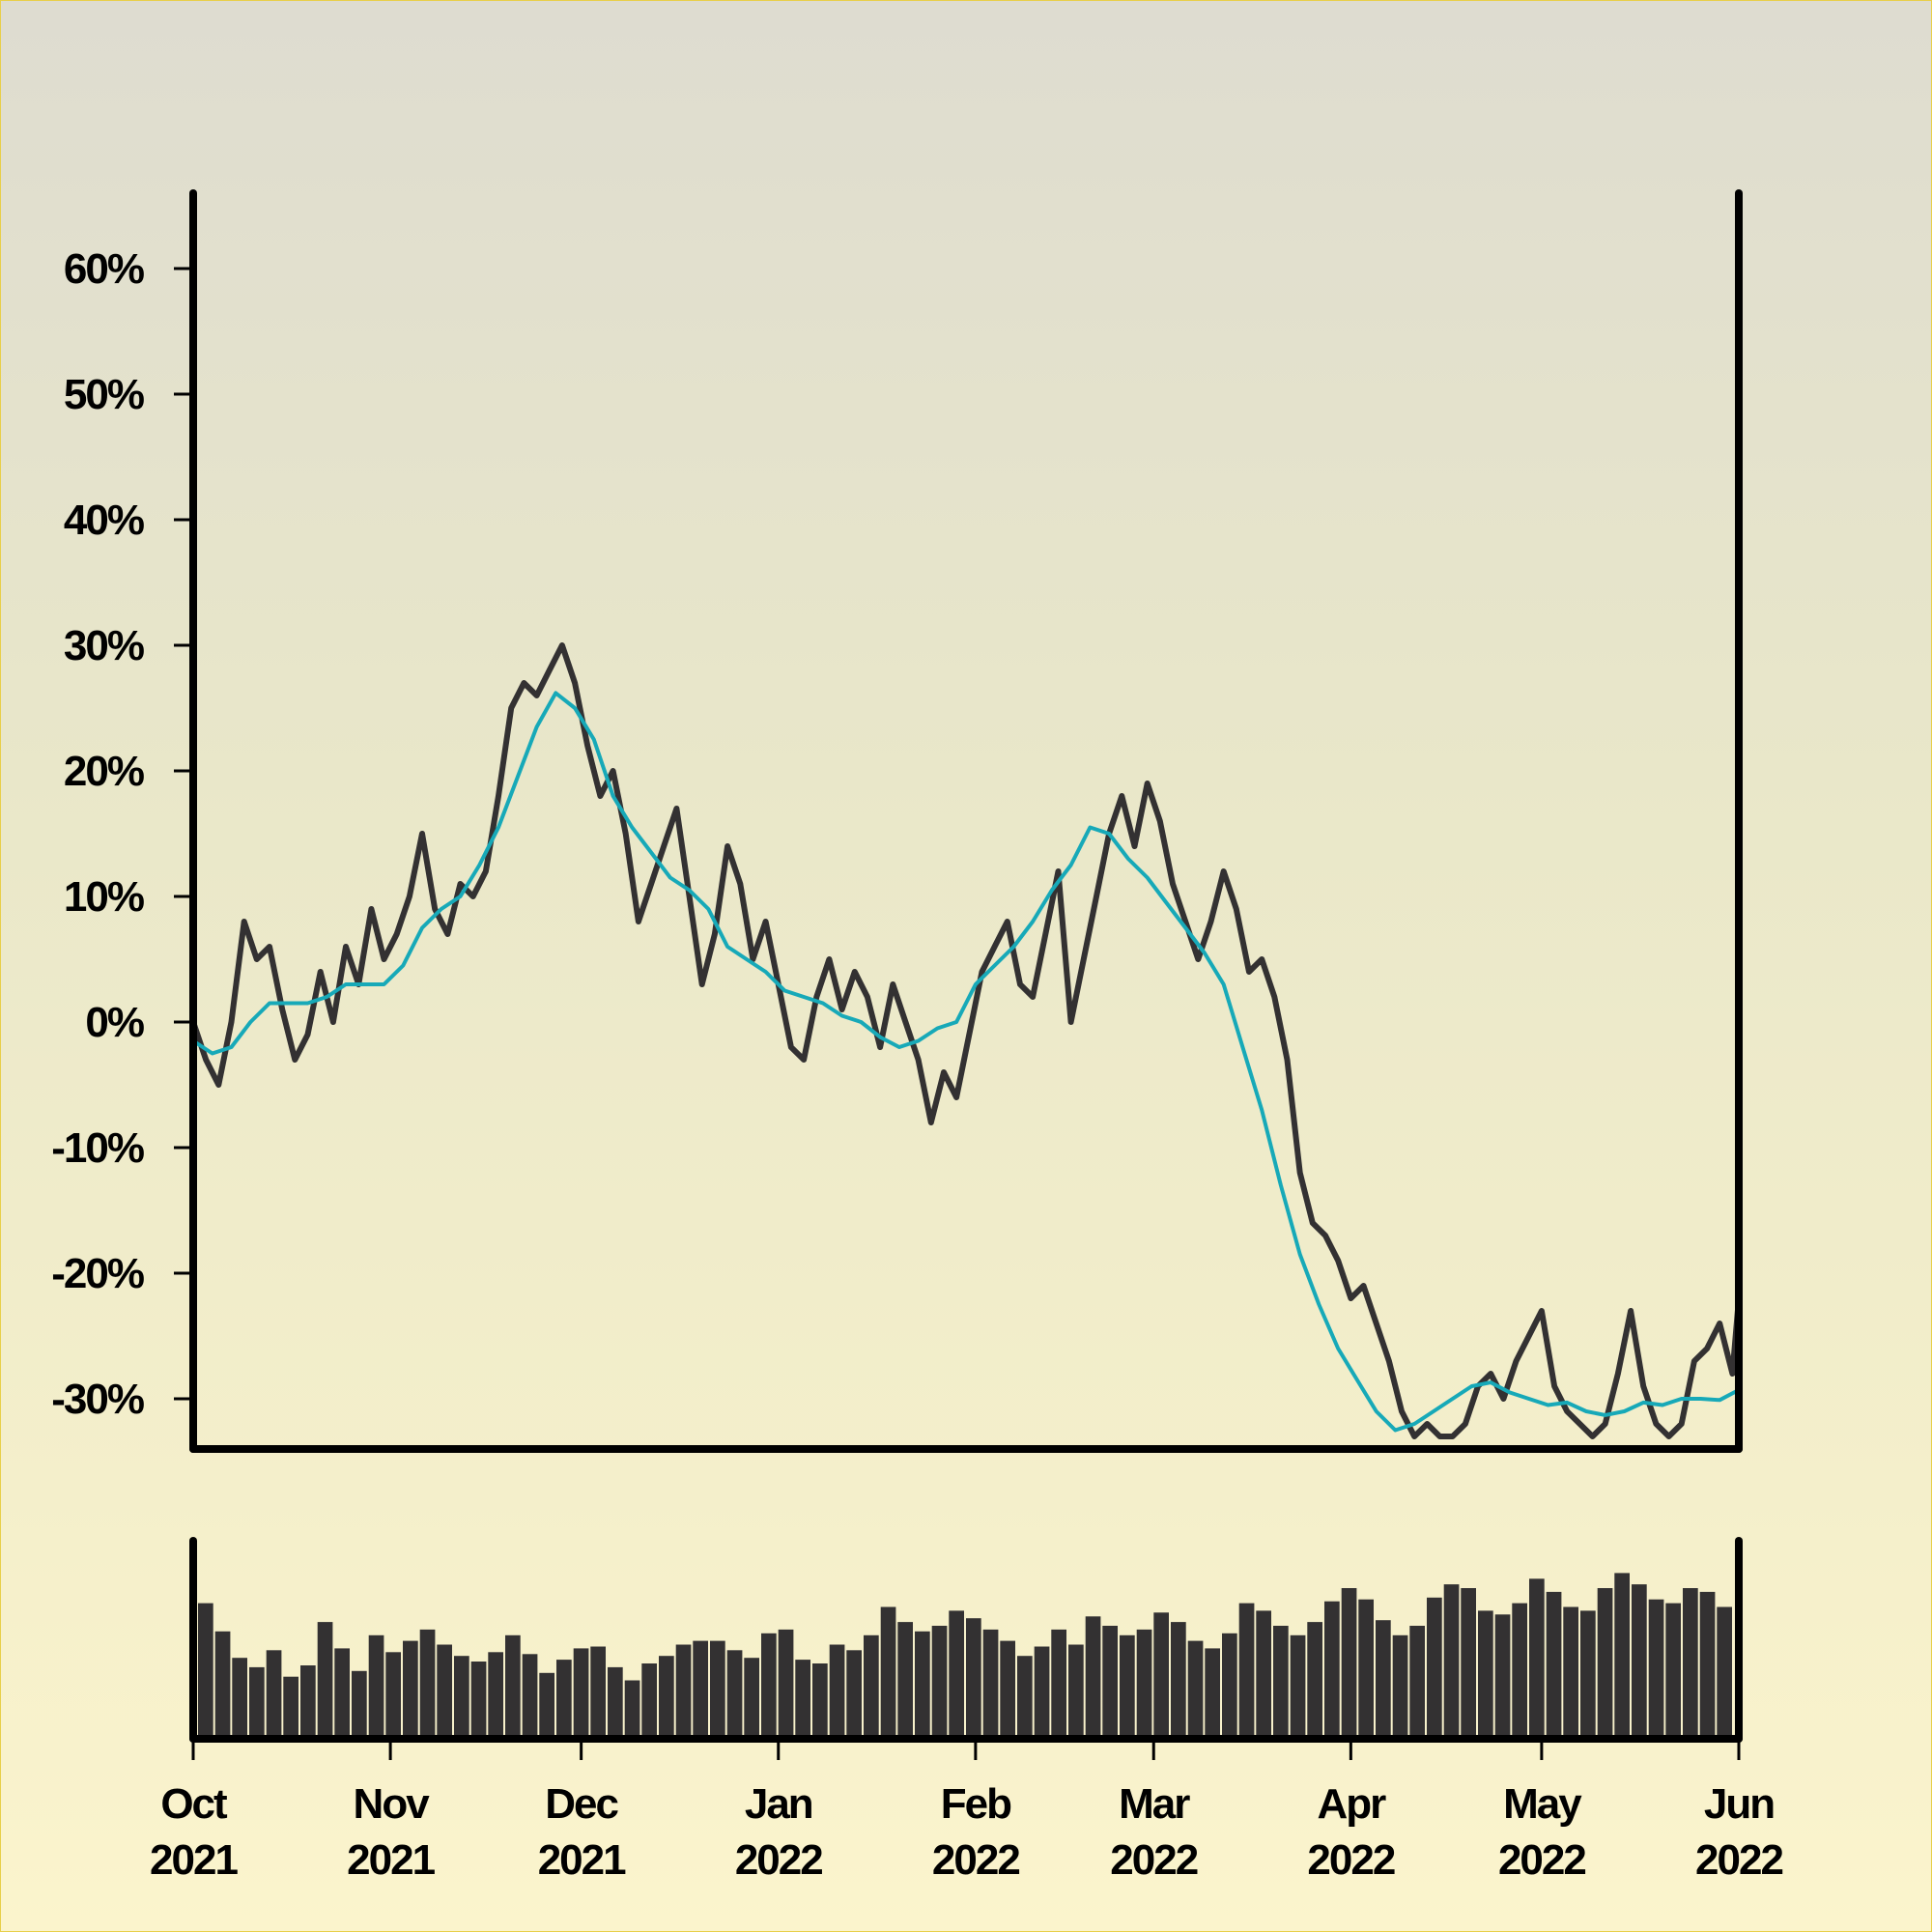  Describe the element at coordinates (392, 1804) in the screenshot. I see `x-tick-month-label: Nov` at that location.